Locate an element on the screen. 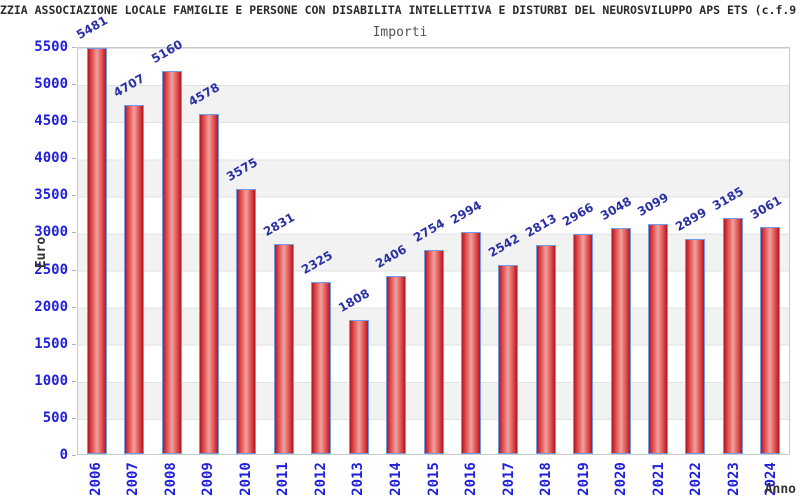  x-tick-label: 2019 is located at coordinates (583, 479).